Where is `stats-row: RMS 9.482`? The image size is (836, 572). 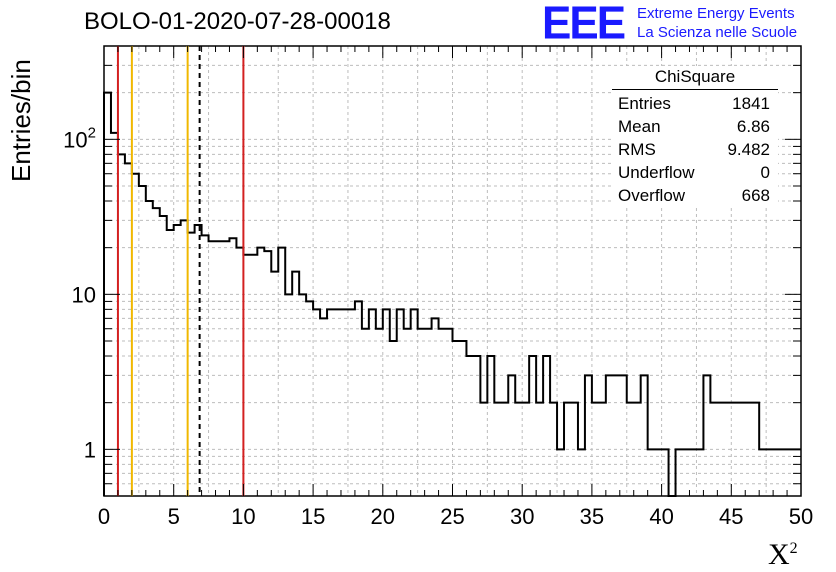 stats-row: RMS 9.482 is located at coordinates (695, 149).